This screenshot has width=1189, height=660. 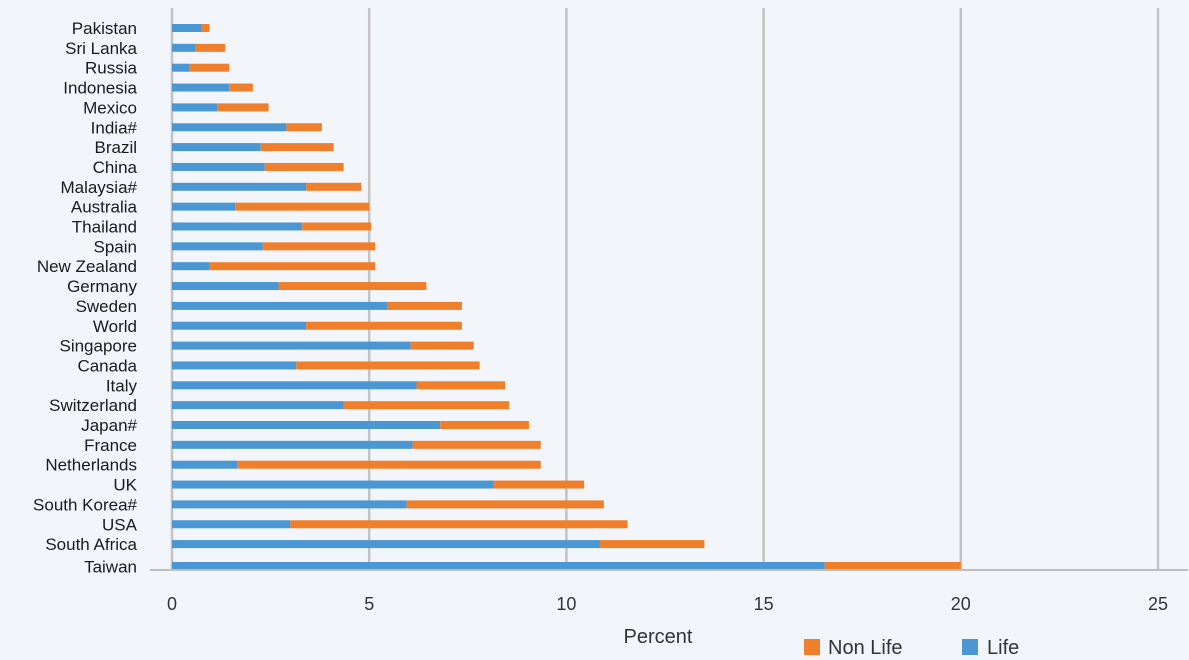 What do you see at coordinates (239, 325) in the screenshot?
I see `bar-life-world` at bounding box center [239, 325].